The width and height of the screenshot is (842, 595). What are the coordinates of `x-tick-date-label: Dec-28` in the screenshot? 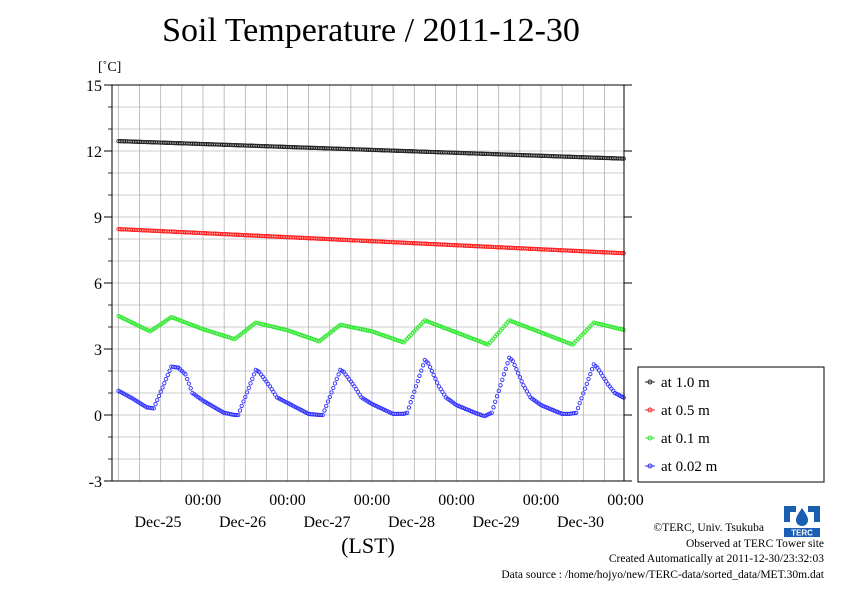 It's located at (411, 522).